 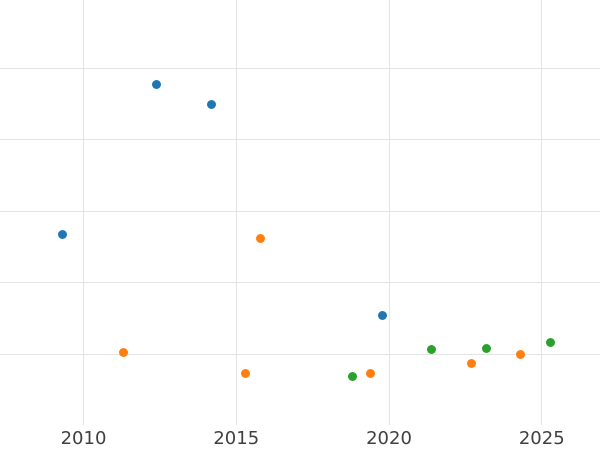 What do you see at coordinates (389, 438) in the screenshot?
I see `x-tick-label: 2020` at bounding box center [389, 438].